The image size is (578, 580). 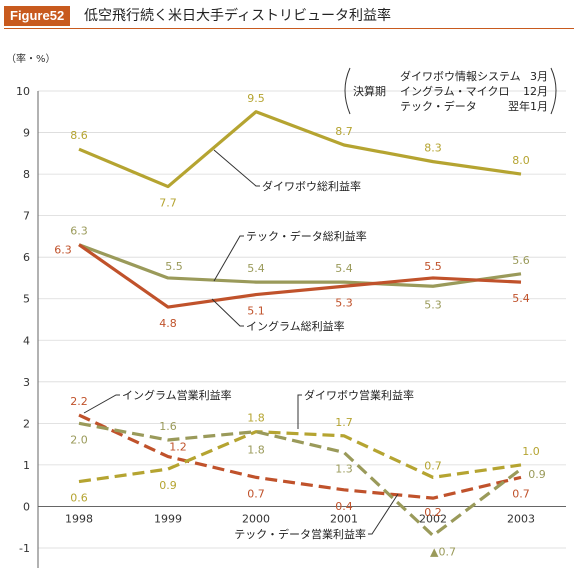 What do you see at coordinates (433, 512) in the screenshot?
I see `data-label: 0.2` at bounding box center [433, 512].